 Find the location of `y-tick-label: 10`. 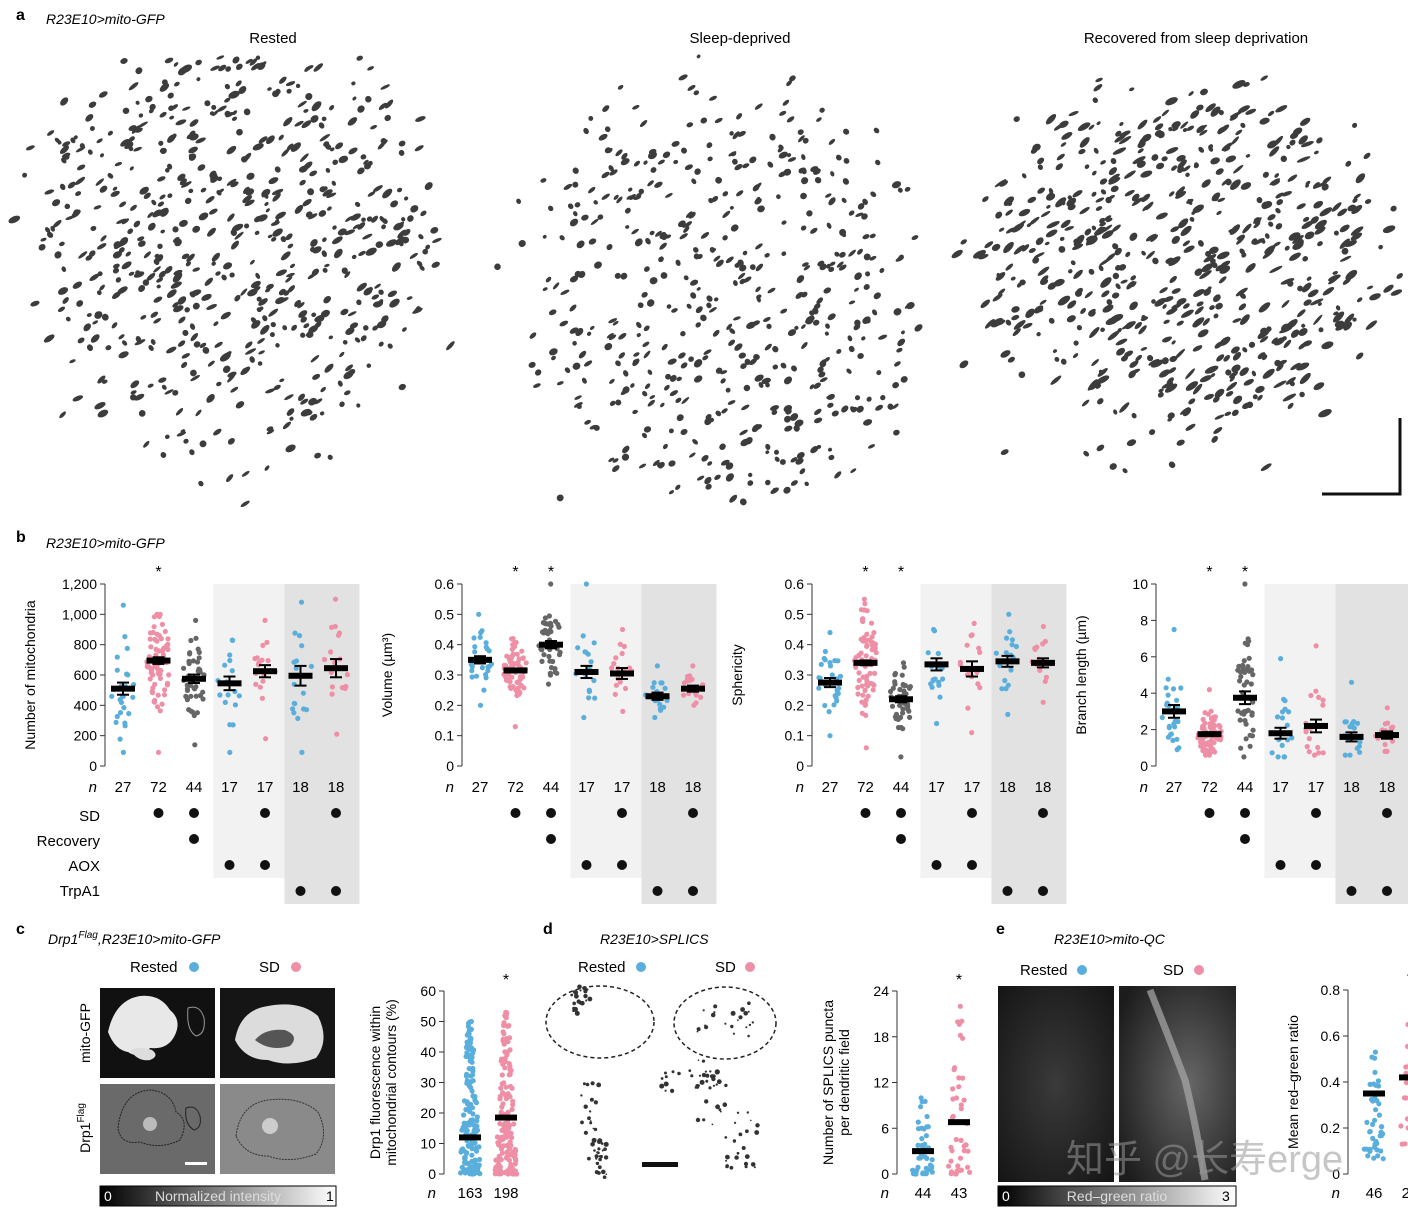

y-tick-label: 10 is located at coordinates (428, 1144).